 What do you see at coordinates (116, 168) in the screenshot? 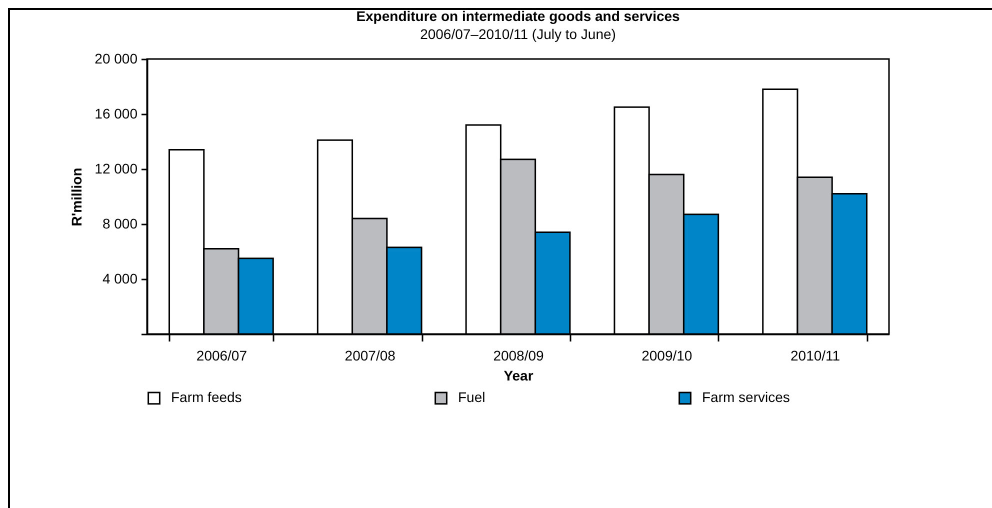
I see `y-tick-label: 12 000` at bounding box center [116, 168].